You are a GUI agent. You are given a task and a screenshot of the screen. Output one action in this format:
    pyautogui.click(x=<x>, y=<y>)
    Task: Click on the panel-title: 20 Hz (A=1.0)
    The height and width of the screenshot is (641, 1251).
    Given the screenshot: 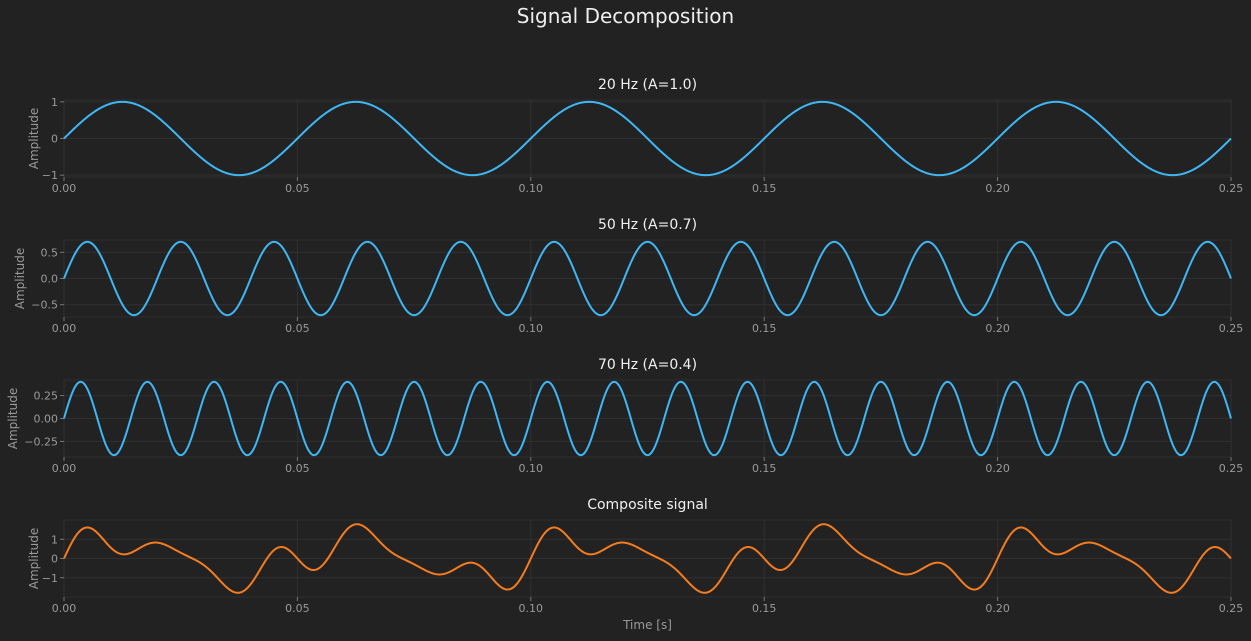 What is the action you would take?
    pyautogui.click(x=647, y=85)
    